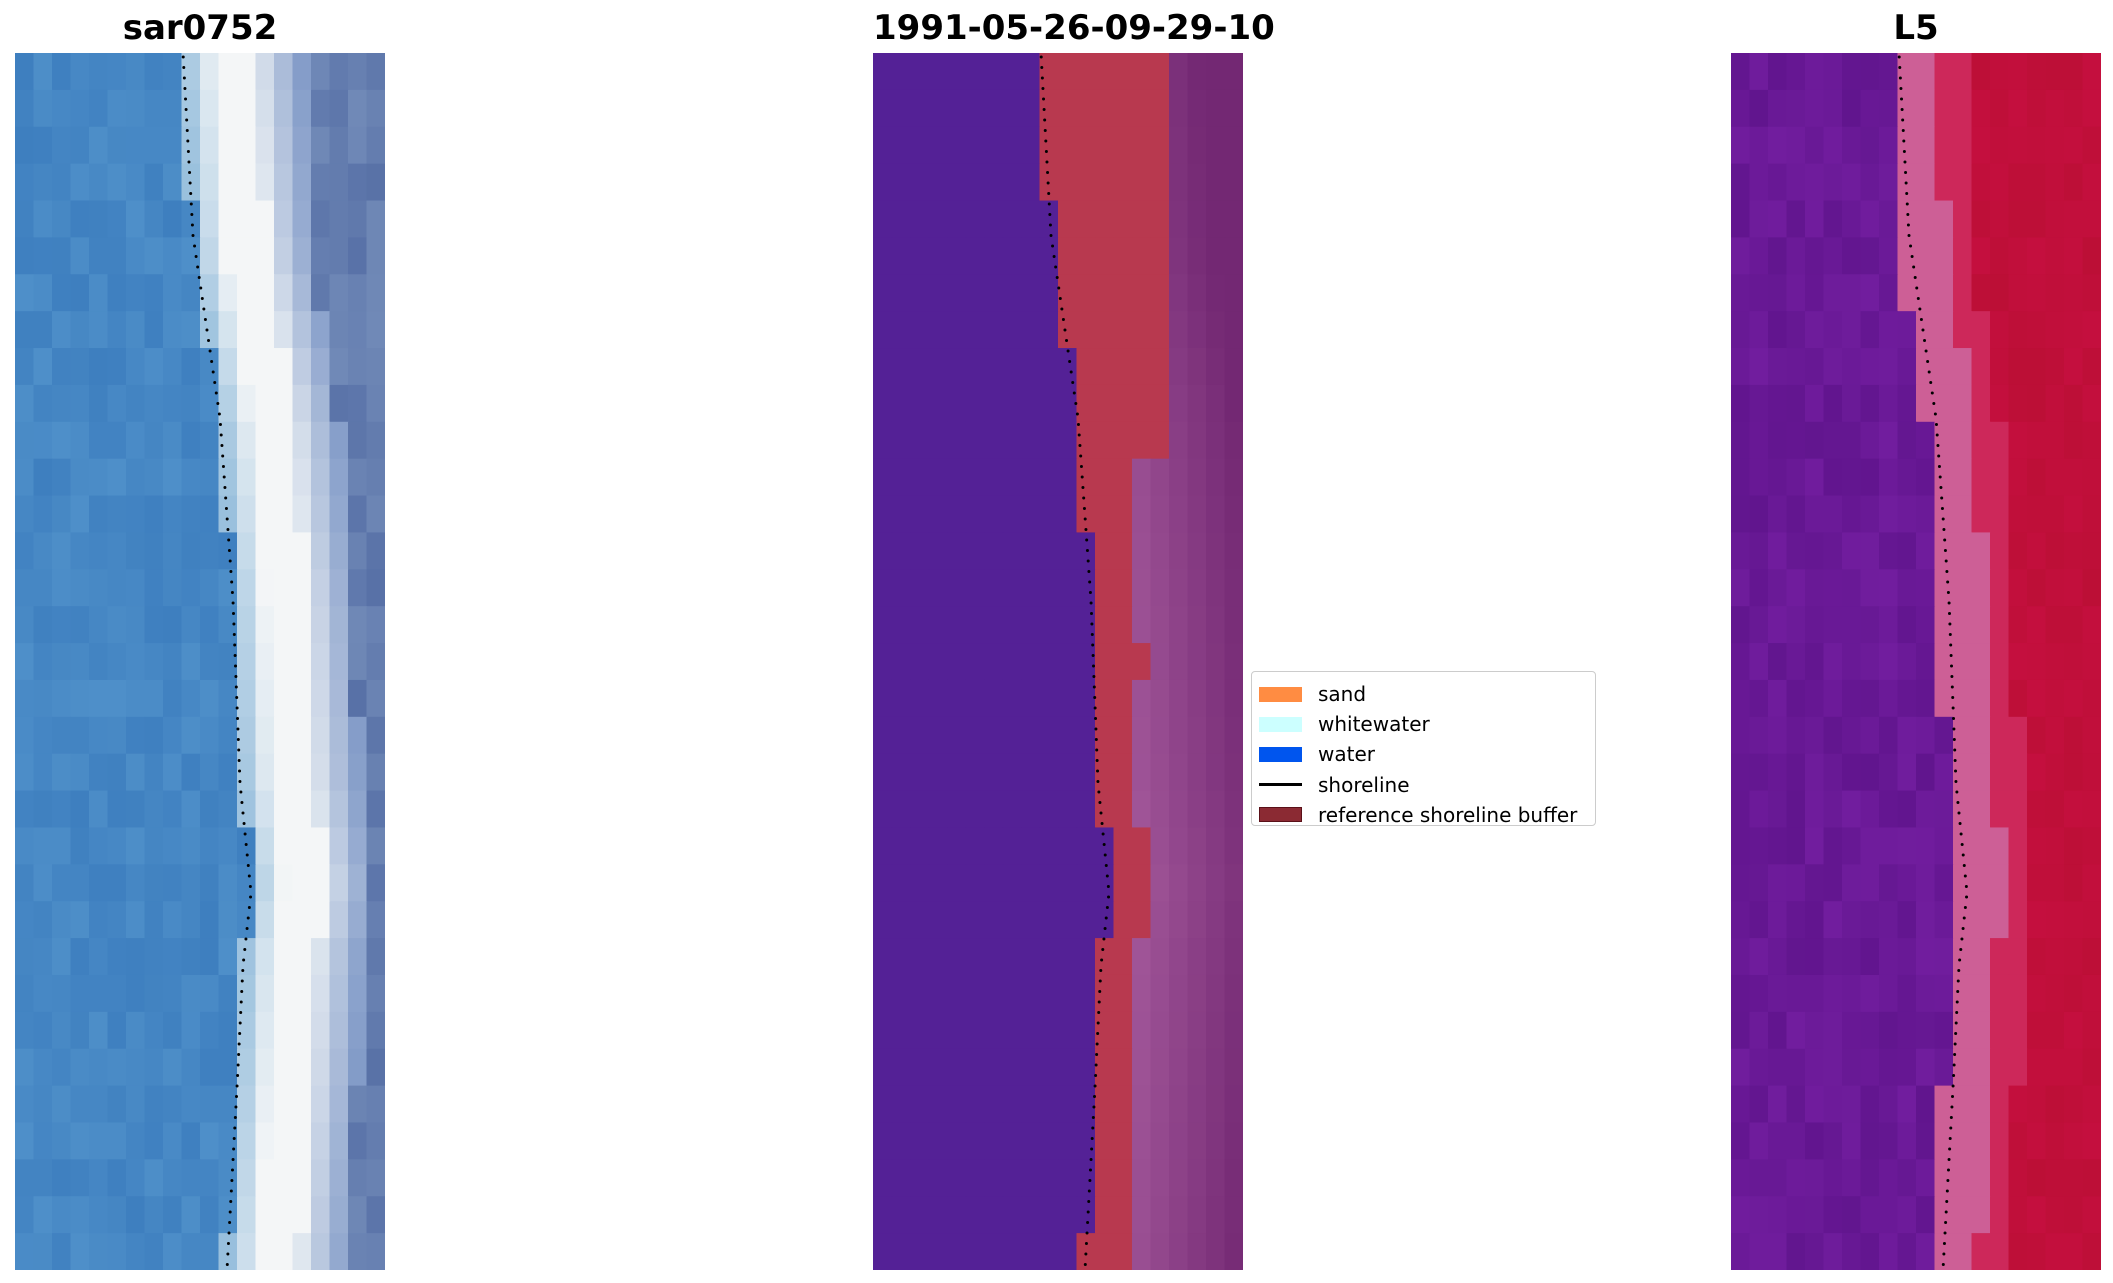 The height and width of the screenshot is (1283, 2113). I want to click on legend-item-whitewater: whitewater, so click(1427, 724).